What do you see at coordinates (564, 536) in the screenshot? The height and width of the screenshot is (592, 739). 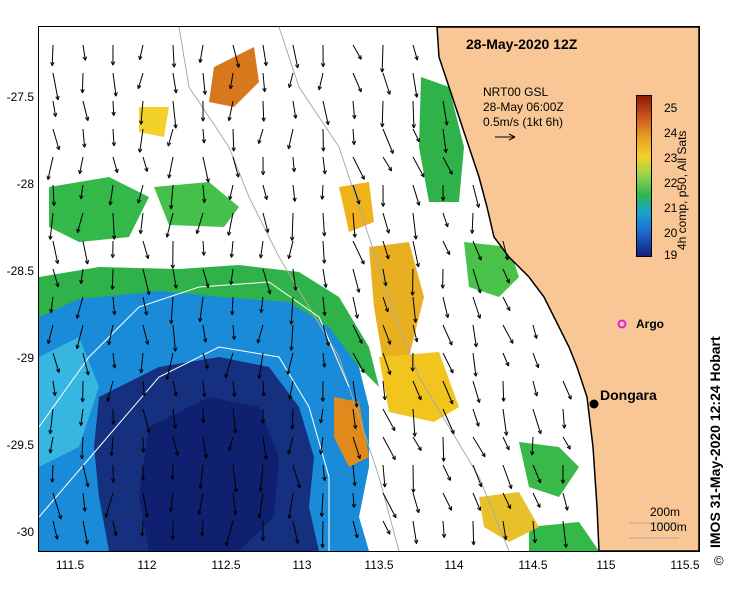 I see `sst-green-south` at bounding box center [564, 536].